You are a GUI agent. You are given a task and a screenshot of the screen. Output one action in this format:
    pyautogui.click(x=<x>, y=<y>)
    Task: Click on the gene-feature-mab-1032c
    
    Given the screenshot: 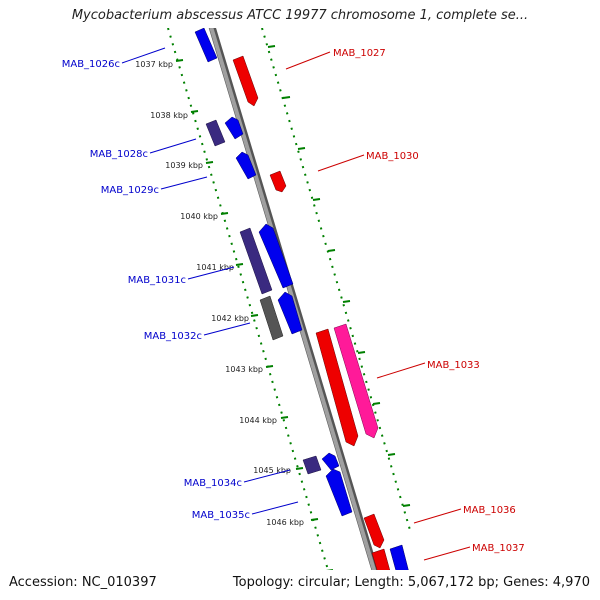 What is the action you would take?
    pyautogui.click(x=271, y=318)
    